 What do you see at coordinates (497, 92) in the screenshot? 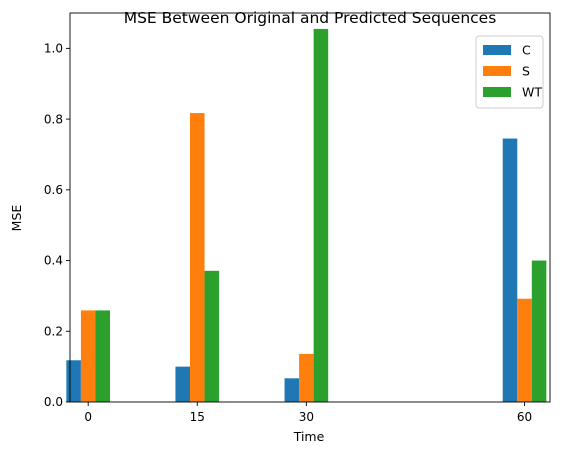
I see `legend-swatch-wt` at bounding box center [497, 92].